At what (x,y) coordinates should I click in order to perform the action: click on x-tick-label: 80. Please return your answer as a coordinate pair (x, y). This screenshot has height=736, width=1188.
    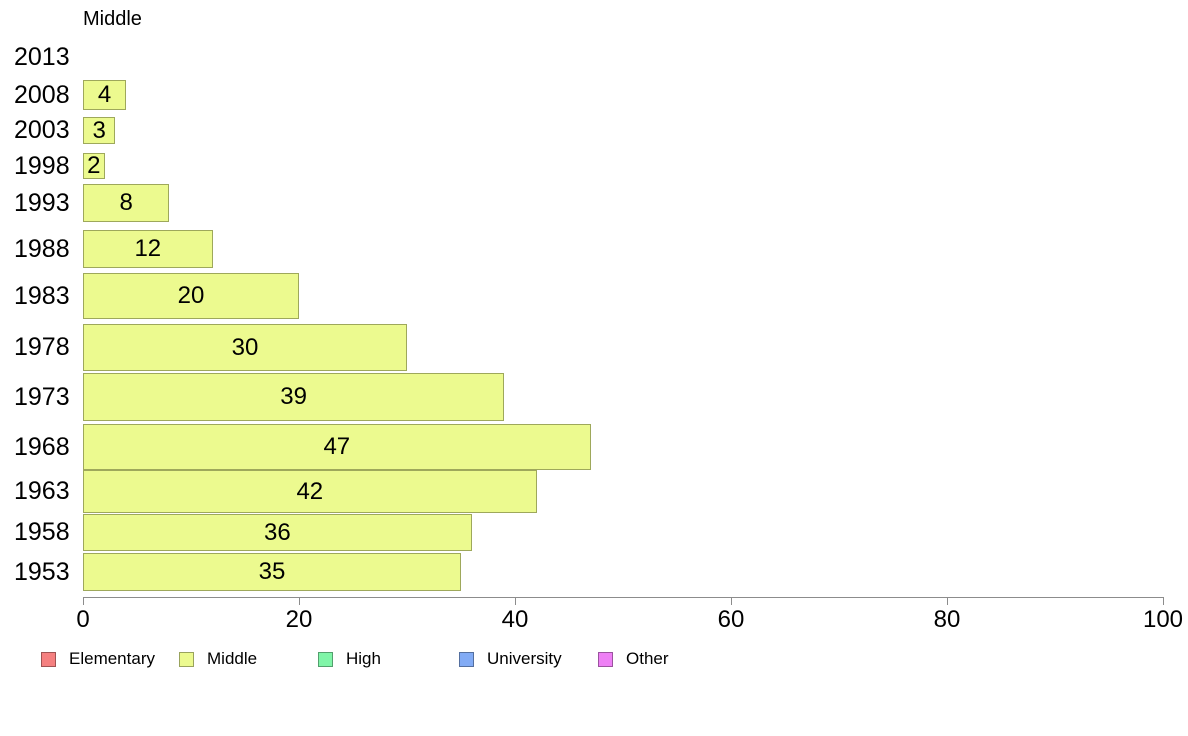
    Looking at the image, I should click on (947, 619).